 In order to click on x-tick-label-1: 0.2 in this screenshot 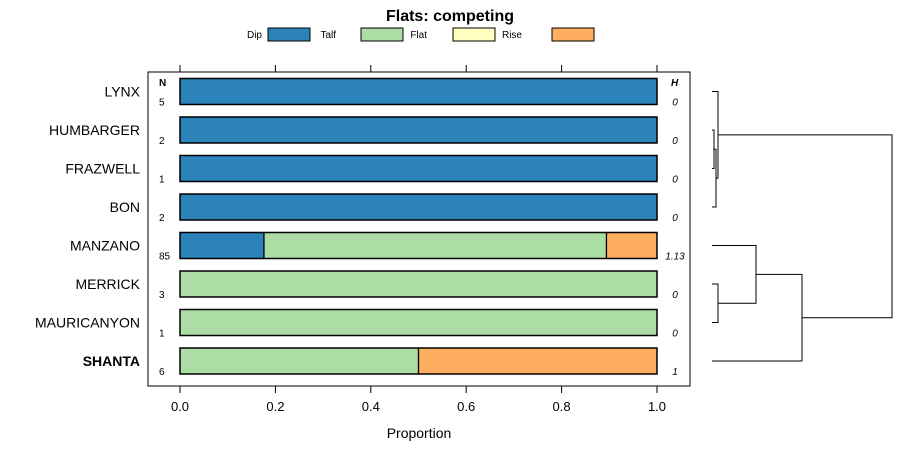, I will do `click(275, 406)`.